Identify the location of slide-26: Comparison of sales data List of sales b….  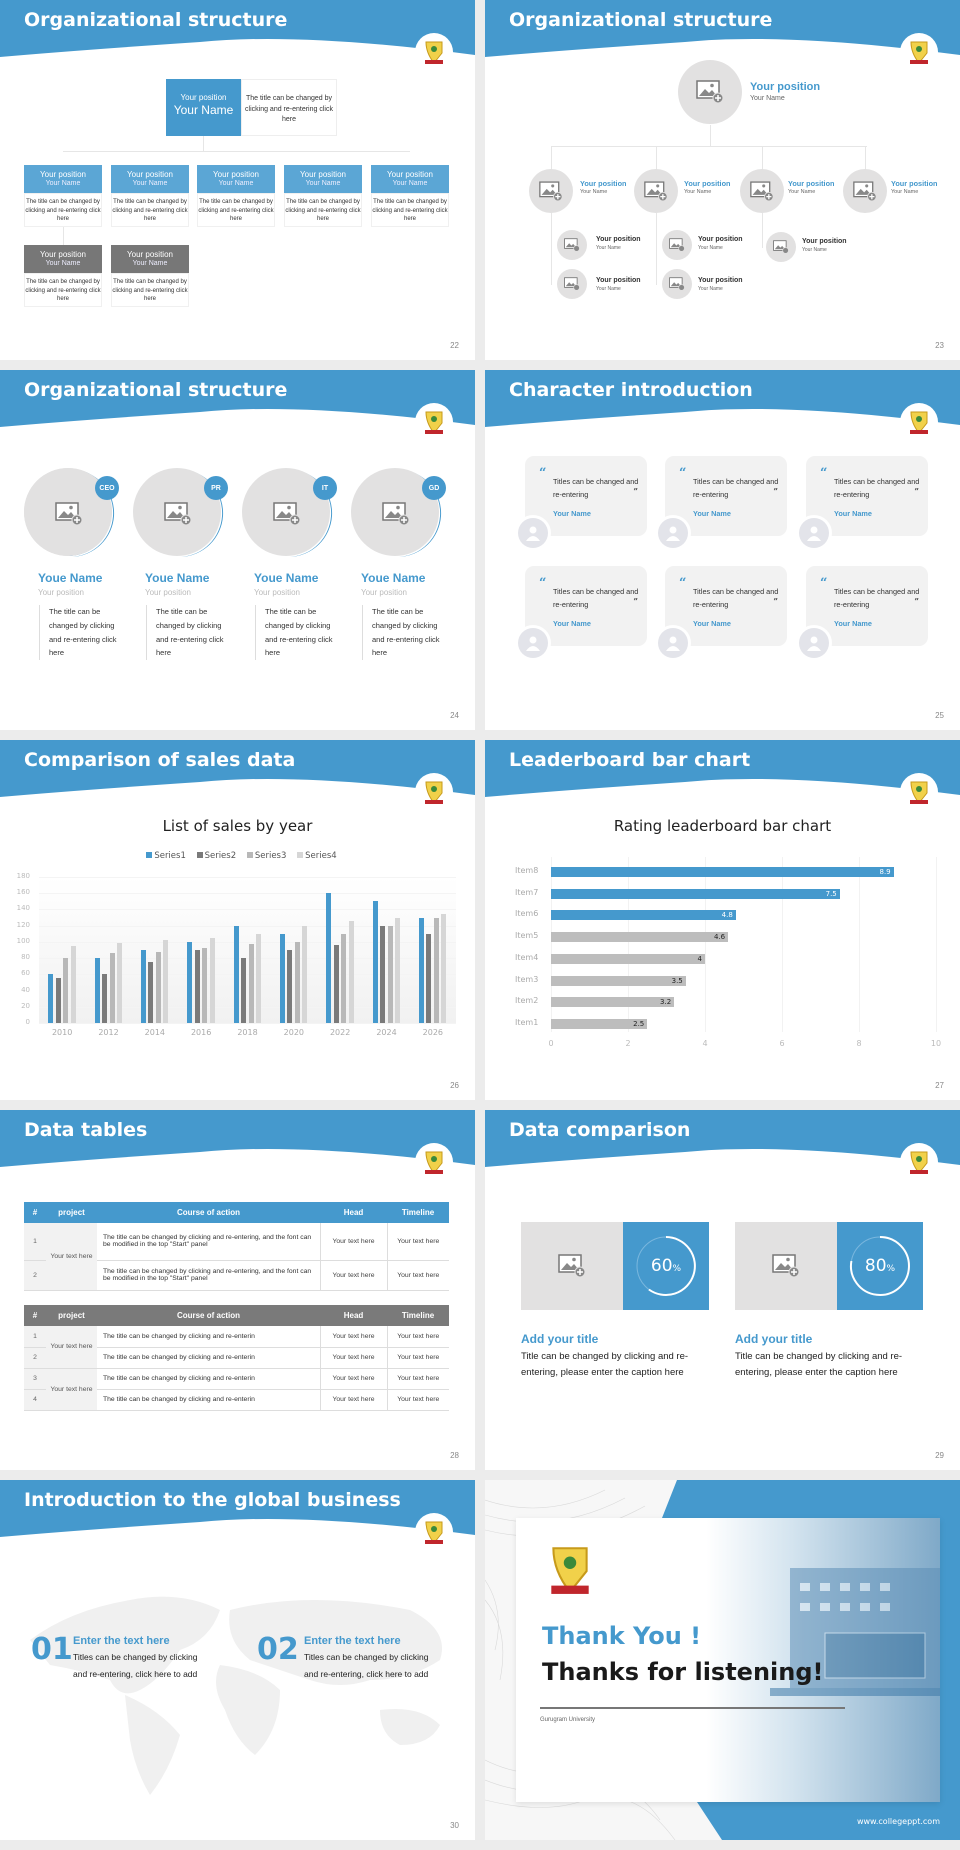
(237, 920).